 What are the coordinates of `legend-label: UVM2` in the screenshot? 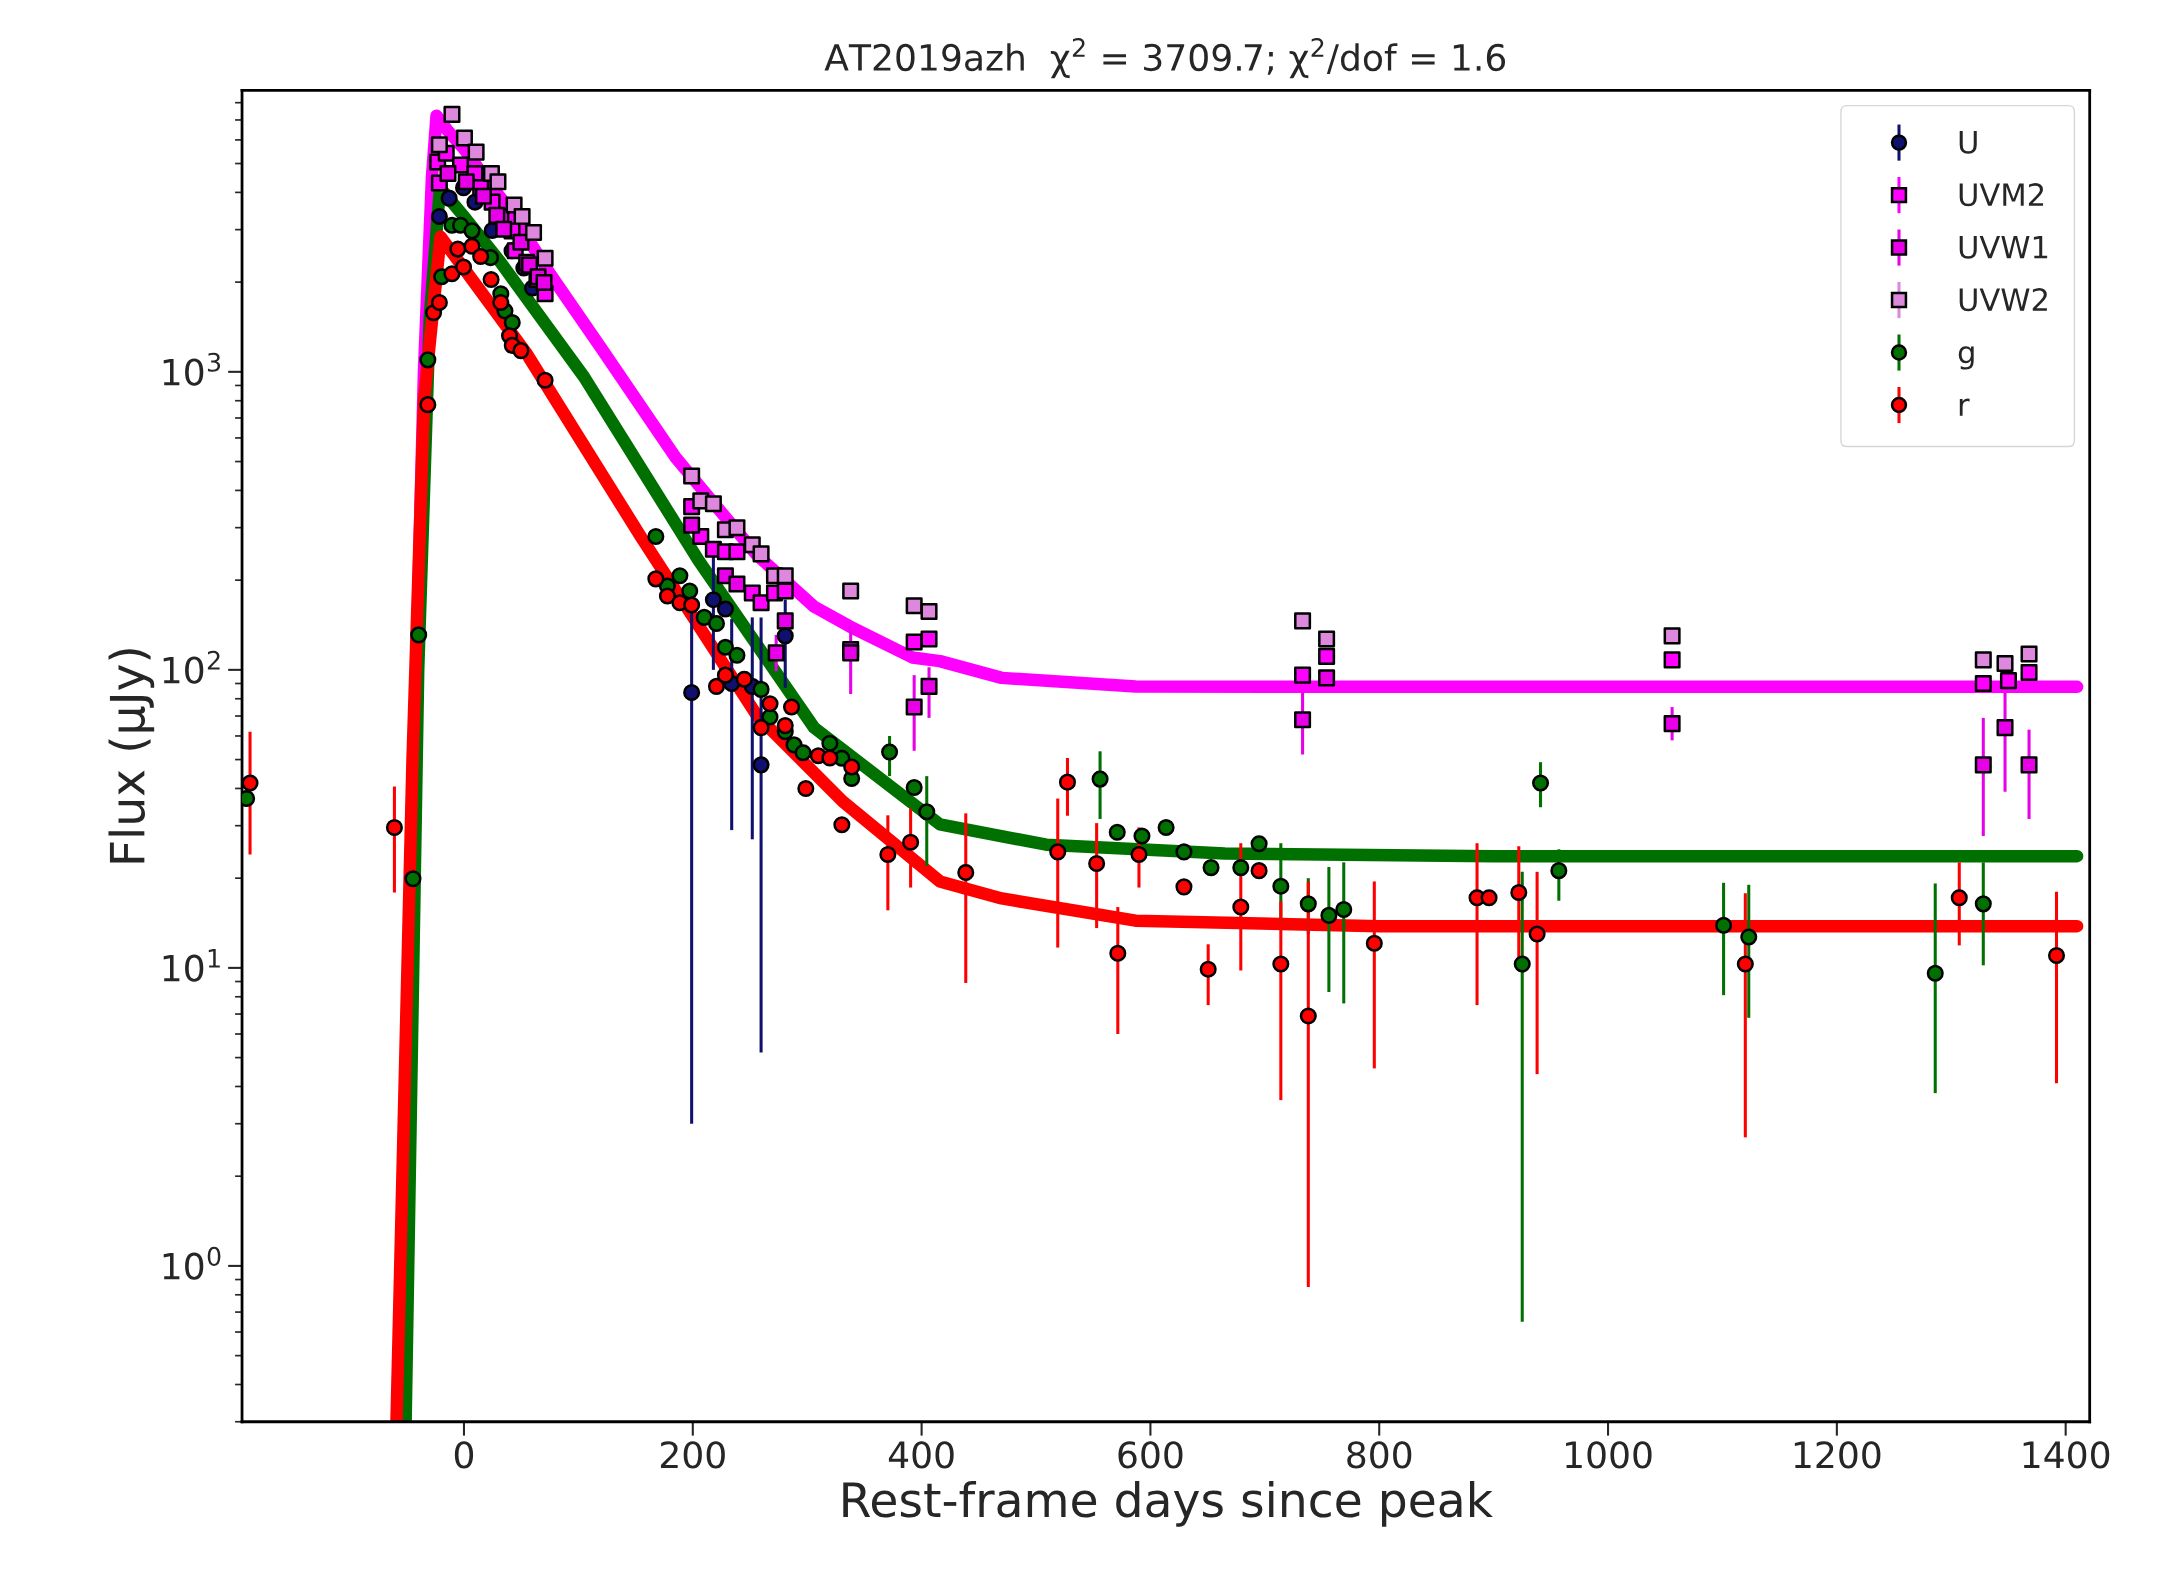 It's located at (2001, 195).